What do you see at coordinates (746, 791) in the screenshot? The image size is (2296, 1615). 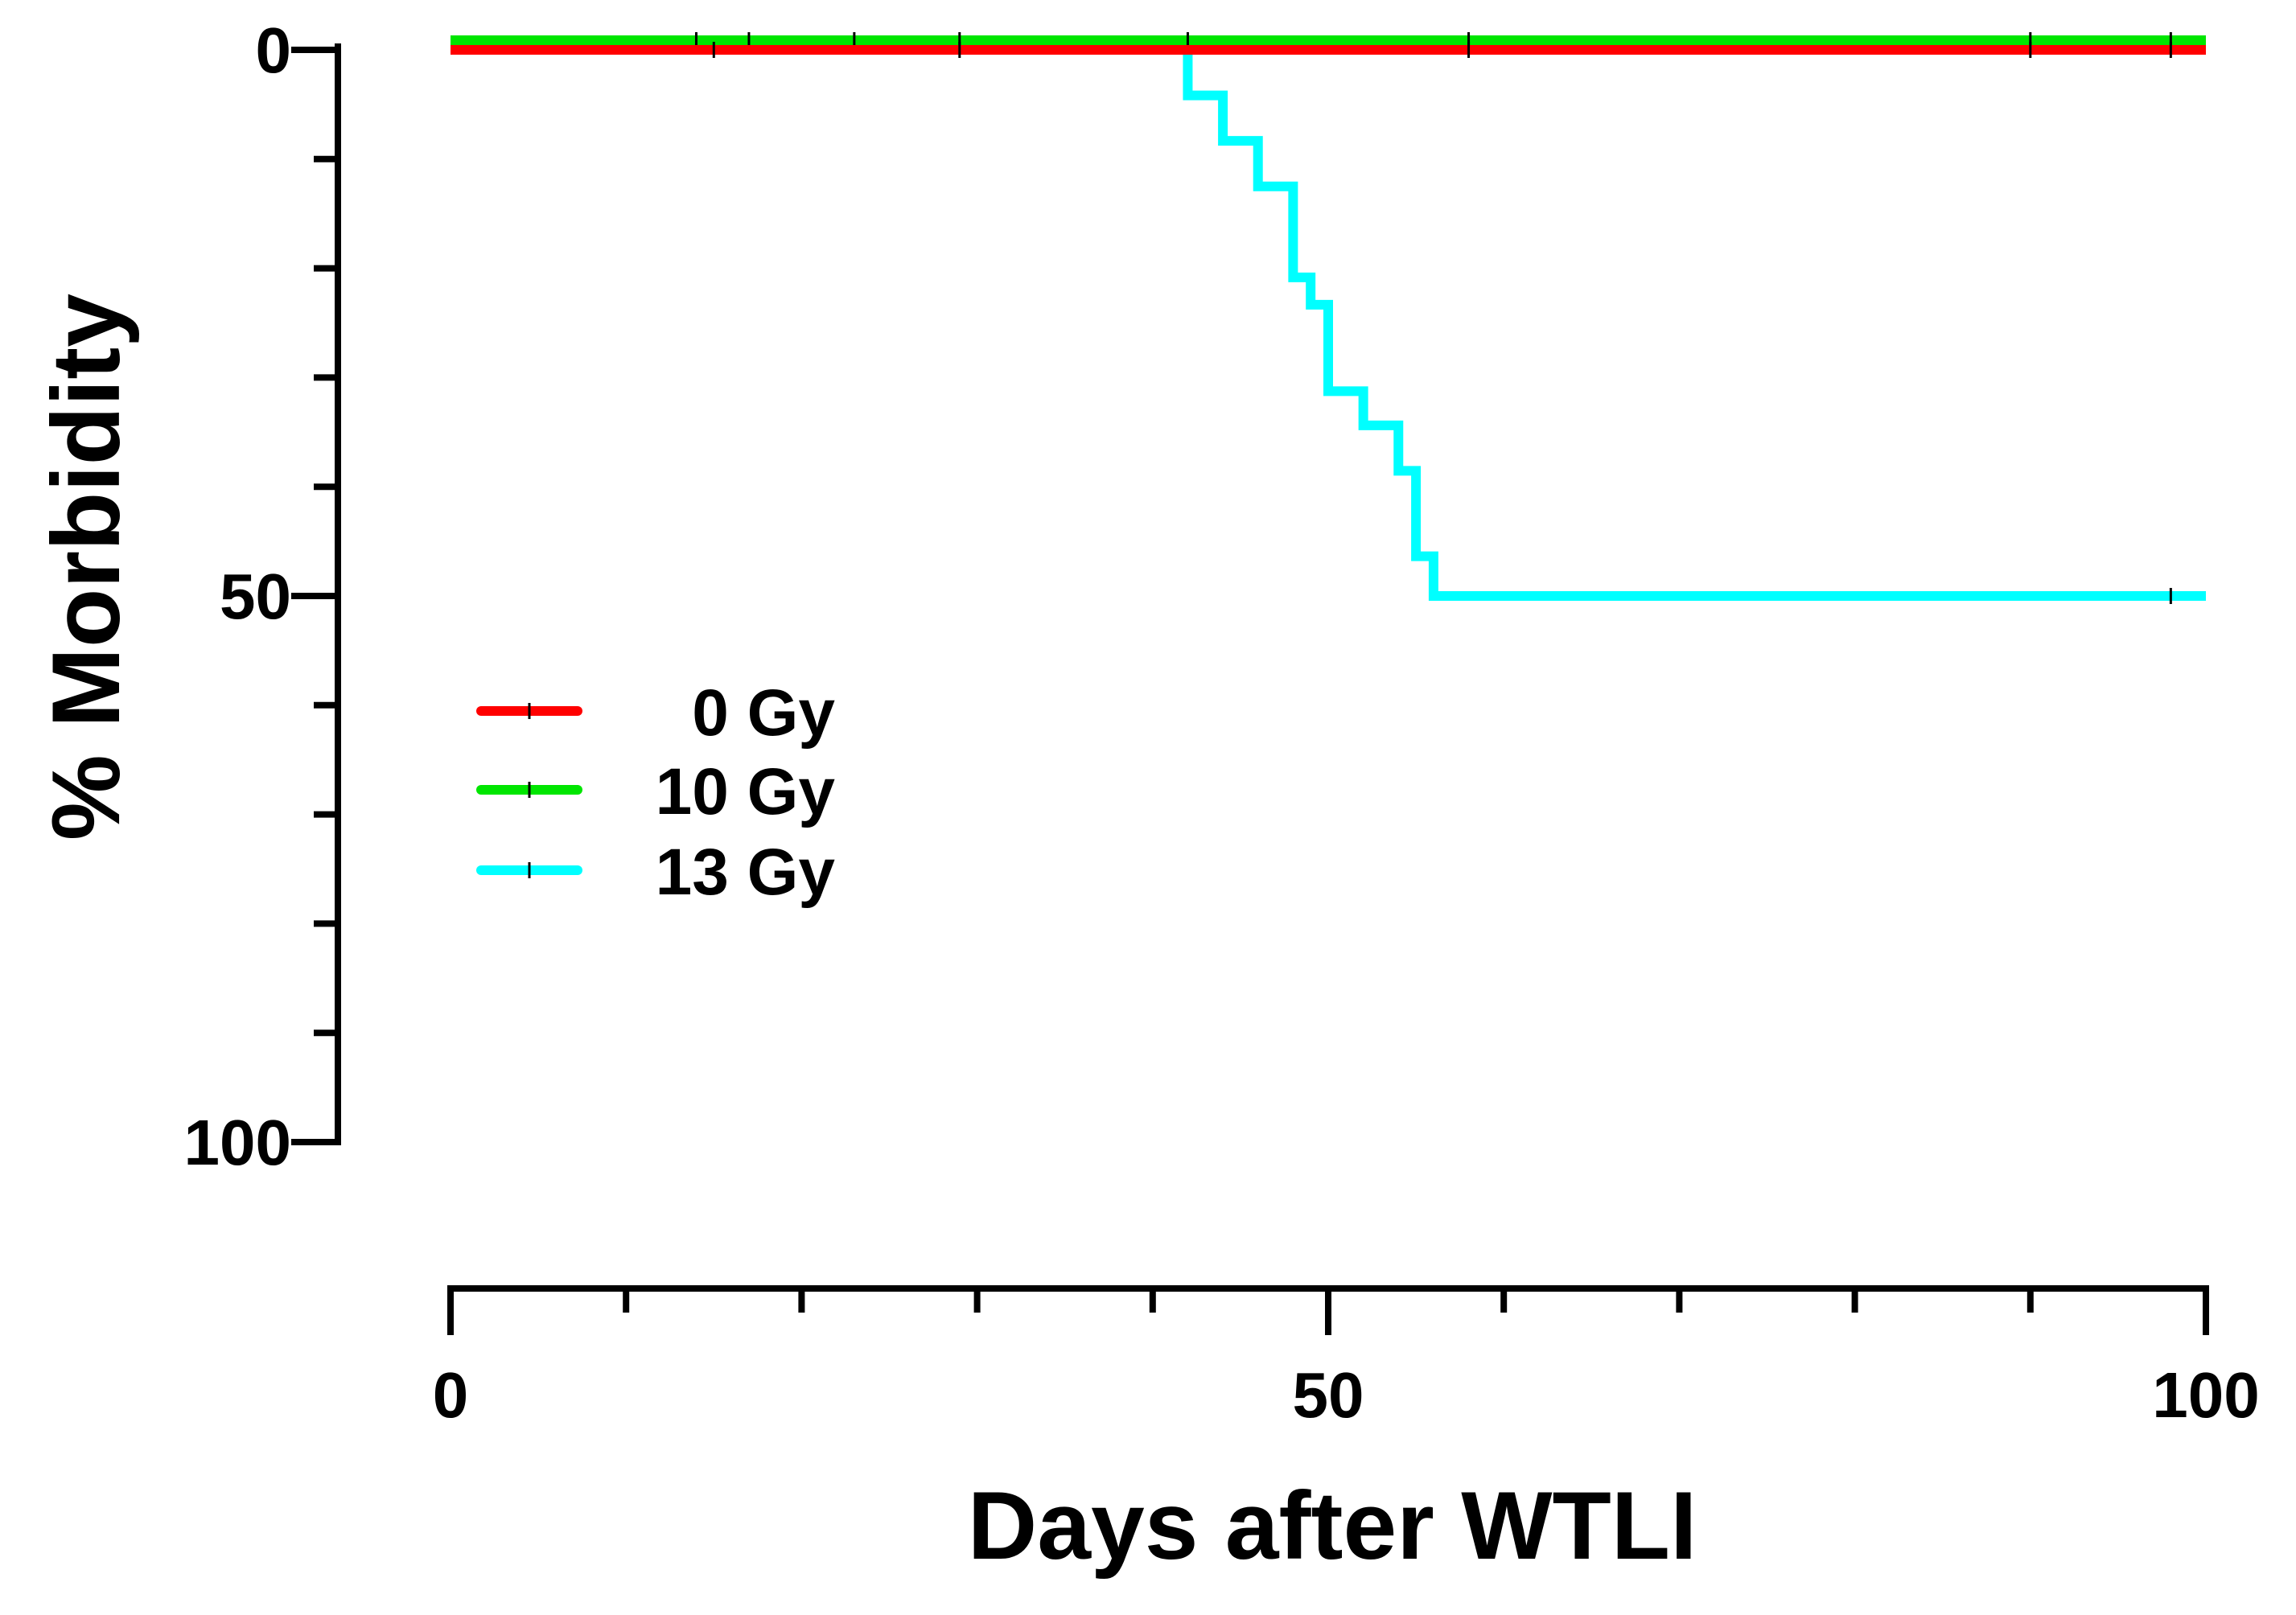 I see `legend-label: 10 Gy` at bounding box center [746, 791].